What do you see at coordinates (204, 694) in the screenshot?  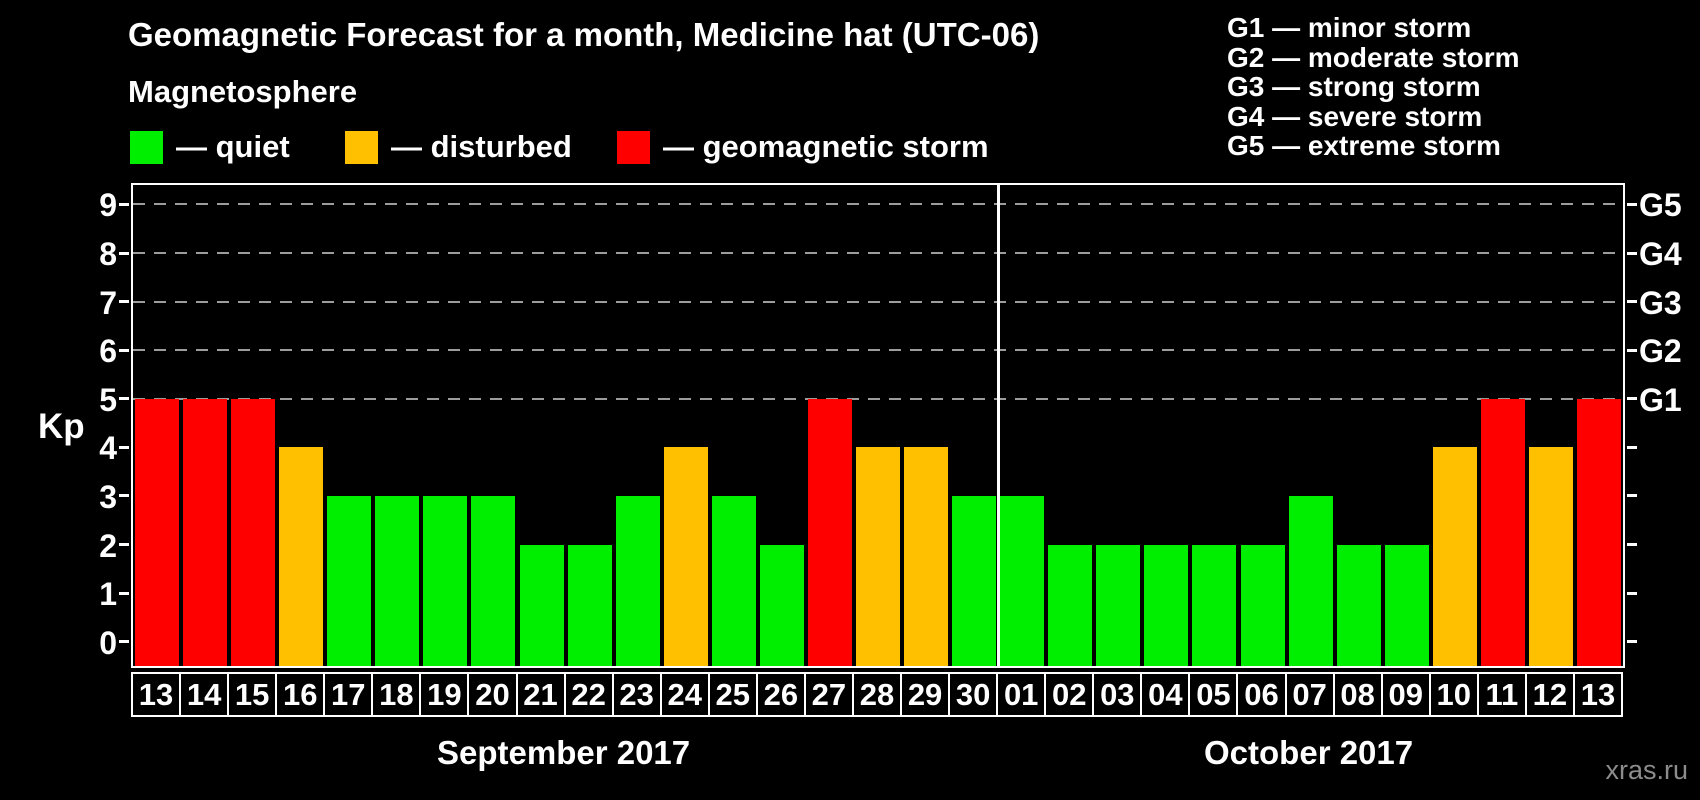 I see `day-label-14: 14` at bounding box center [204, 694].